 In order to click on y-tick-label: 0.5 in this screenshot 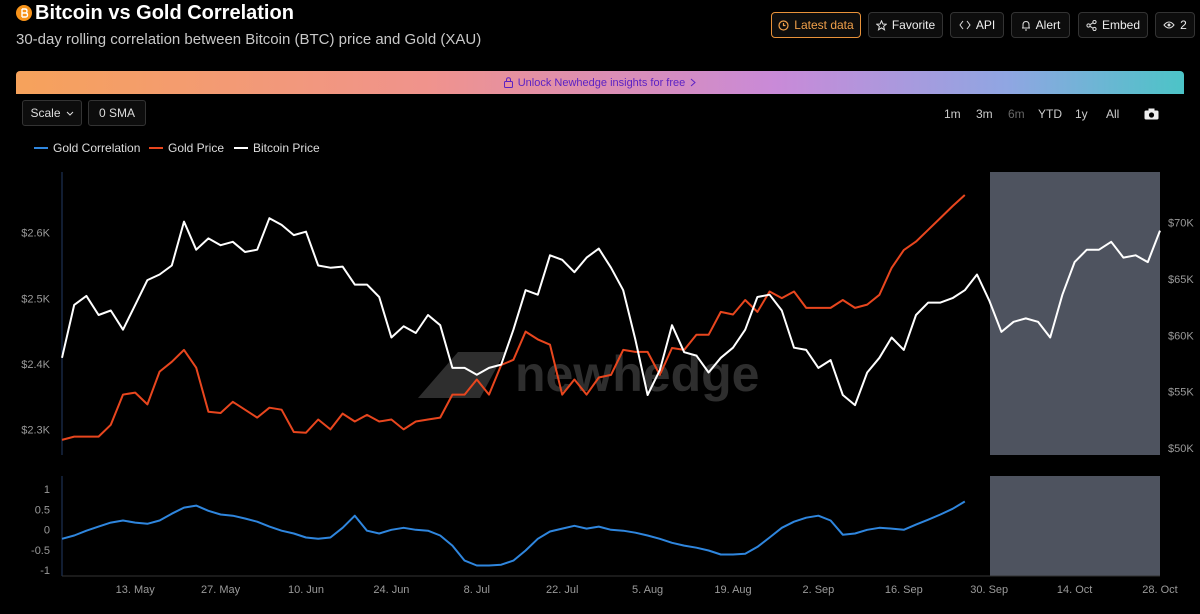, I will do `click(42, 510)`.